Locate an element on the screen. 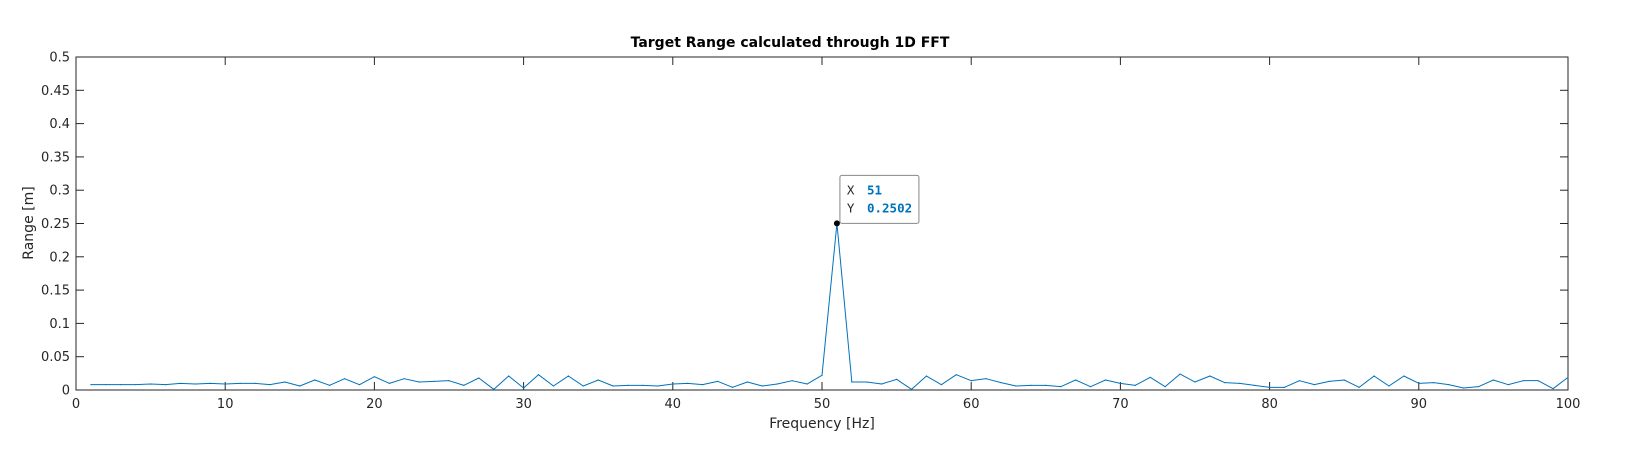 This screenshot has height=464, width=1627. y-tick-label: 0.5 is located at coordinates (59, 58).